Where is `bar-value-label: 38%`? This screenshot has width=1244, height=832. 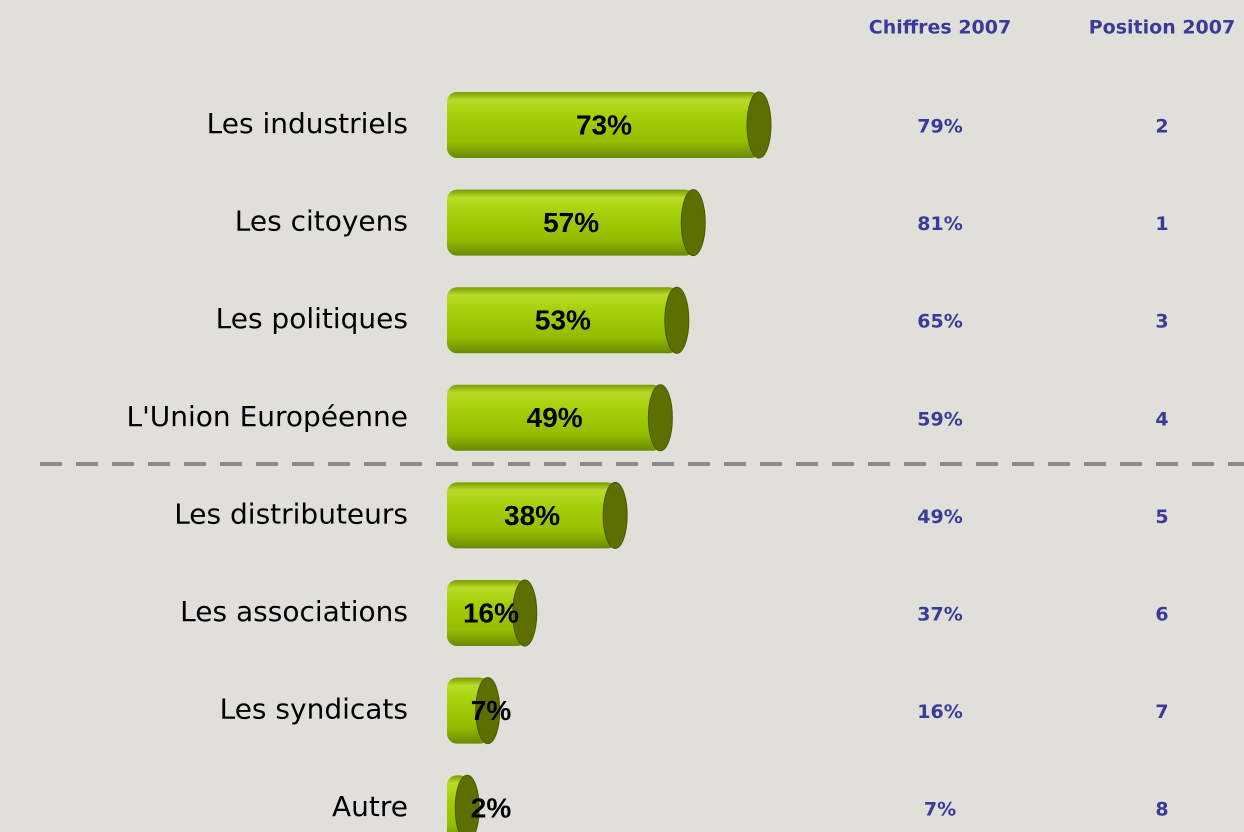 bar-value-label: 38% is located at coordinates (532, 515).